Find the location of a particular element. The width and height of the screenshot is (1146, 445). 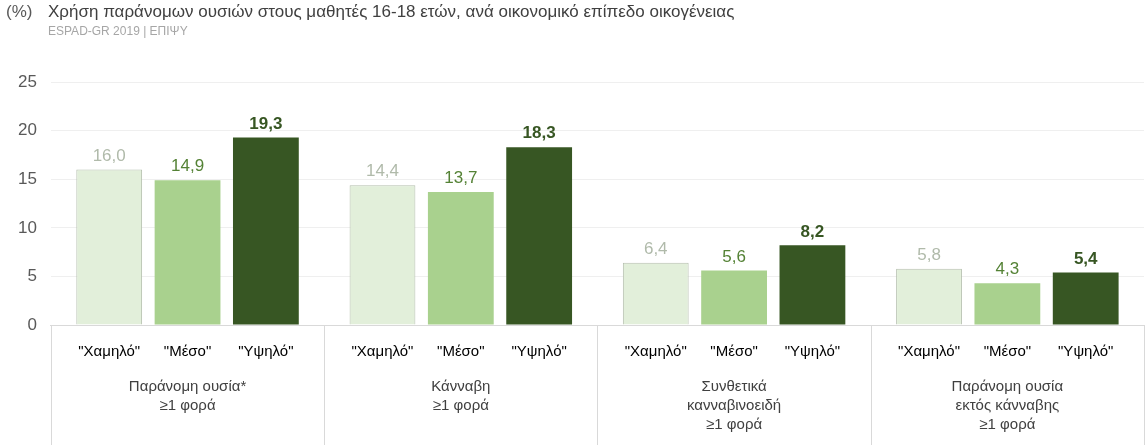

series-label: "Χαμηλό" is located at coordinates (109, 351).